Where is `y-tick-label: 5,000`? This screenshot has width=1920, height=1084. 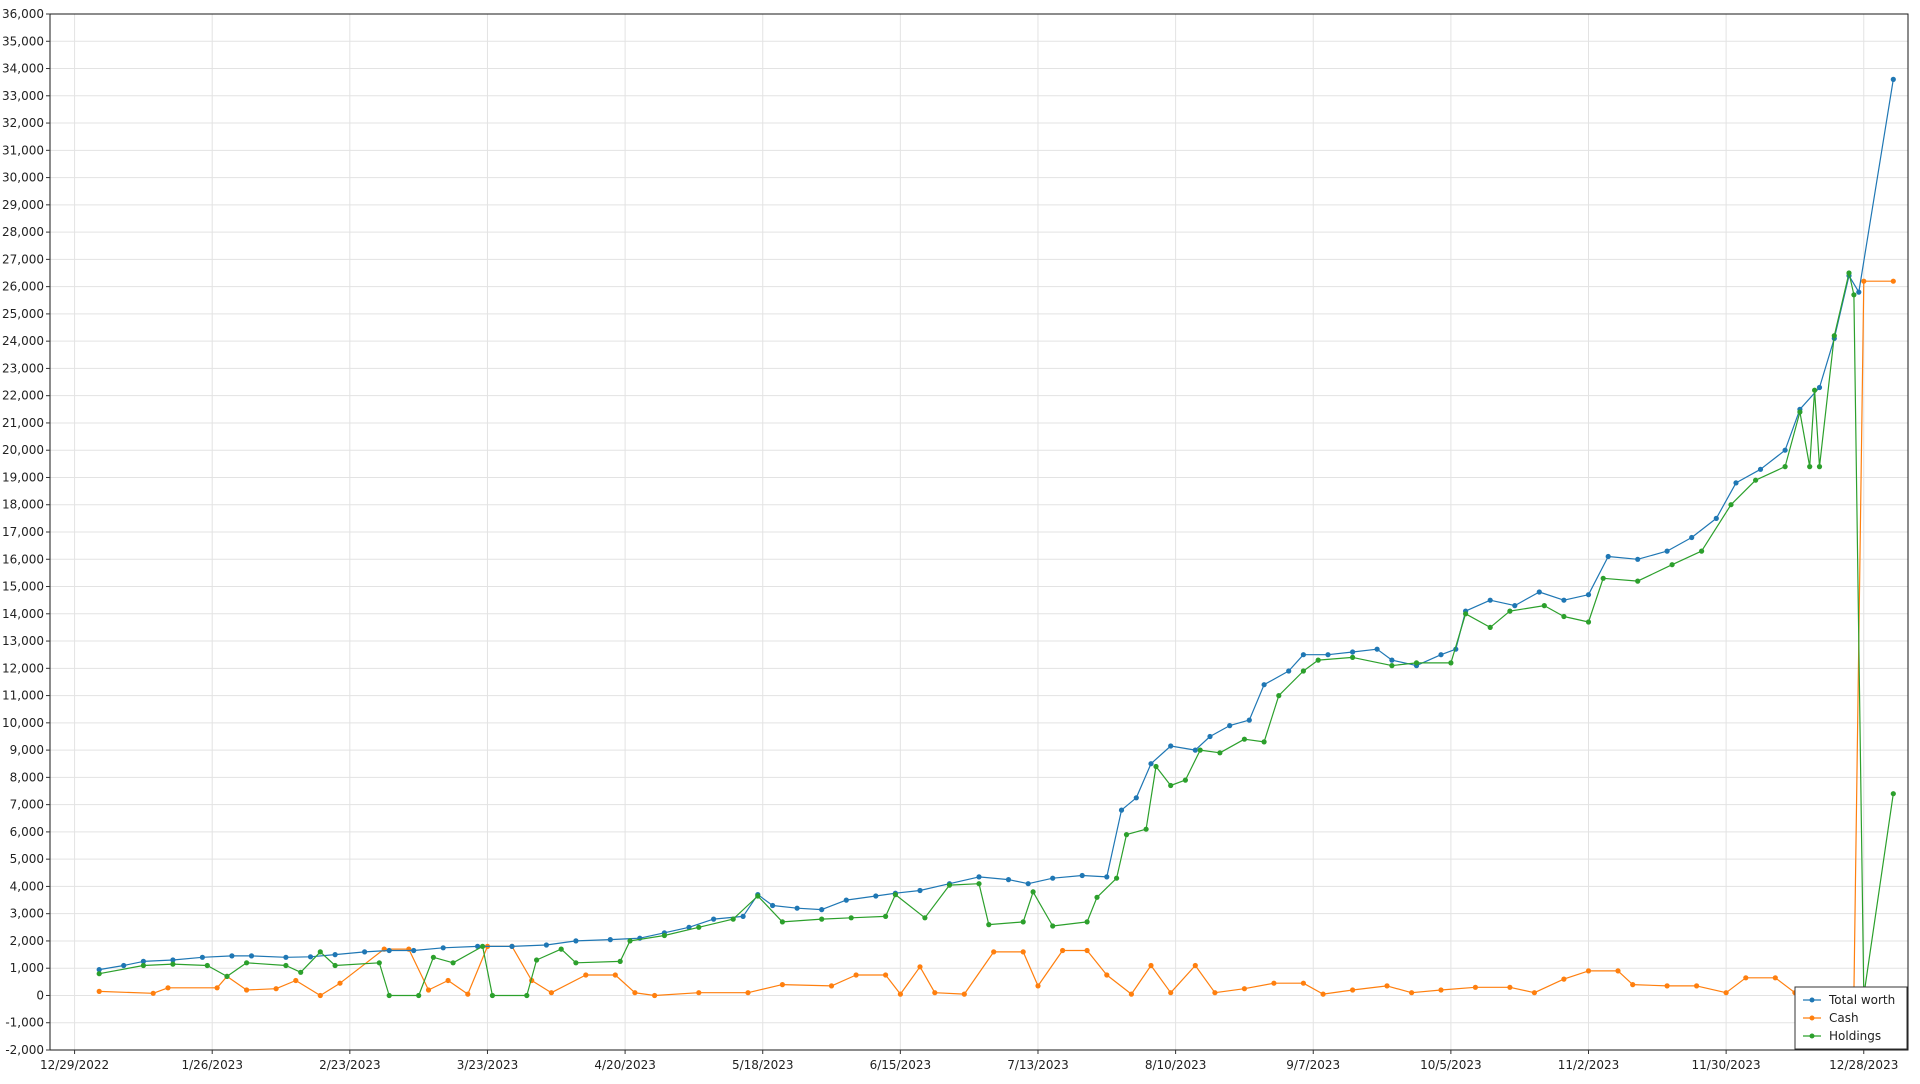 y-tick-label: 5,000 is located at coordinates (27, 859).